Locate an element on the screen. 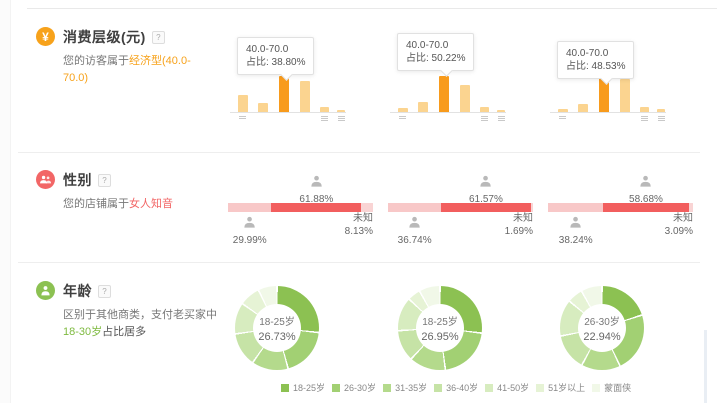  female-icon is located at coordinates (645, 183).